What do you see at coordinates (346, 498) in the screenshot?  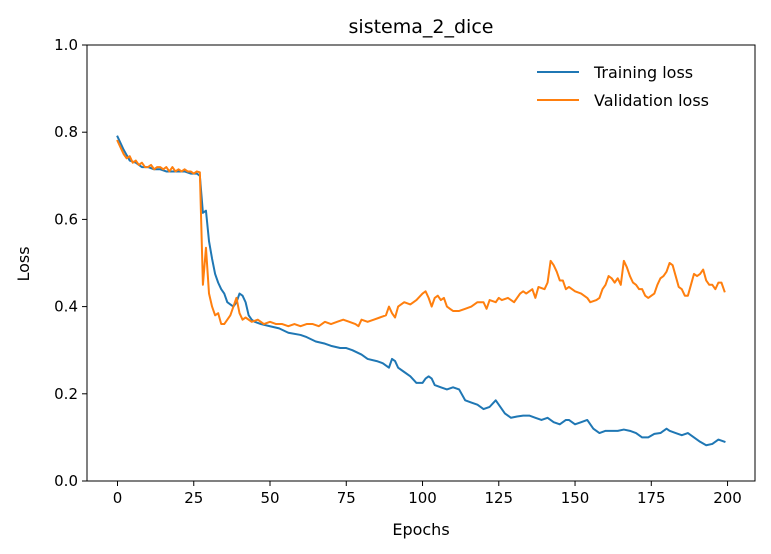 I see `x-tick-label: 75` at bounding box center [346, 498].